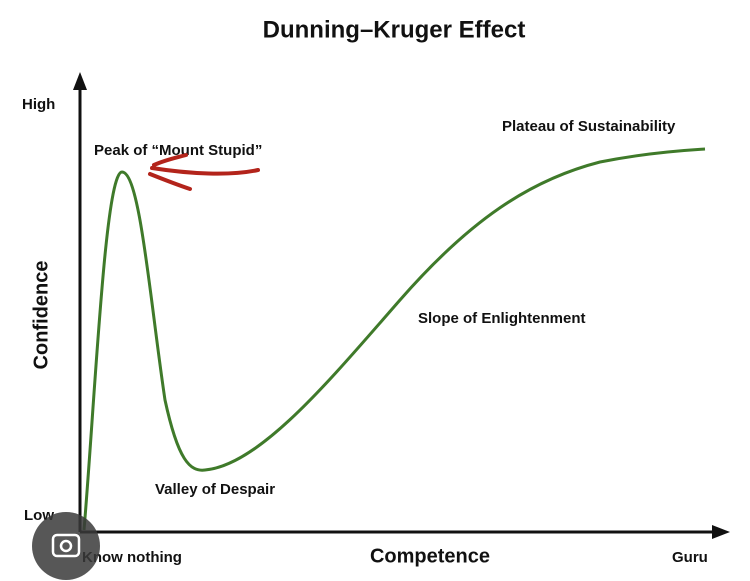 The width and height of the screenshot is (750, 581). What do you see at coordinates (132, 557) in the screenshot?
I see `x-start-label: Know nothing` at bounding box center [132, 557].